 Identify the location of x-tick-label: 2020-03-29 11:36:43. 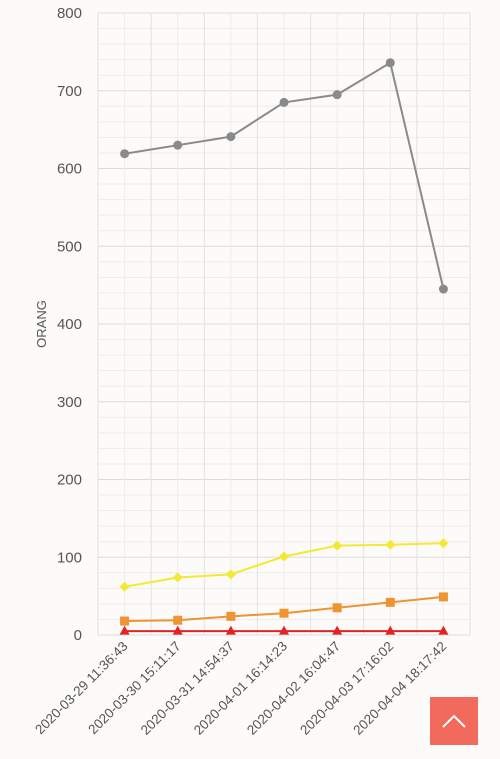
(81, 688).